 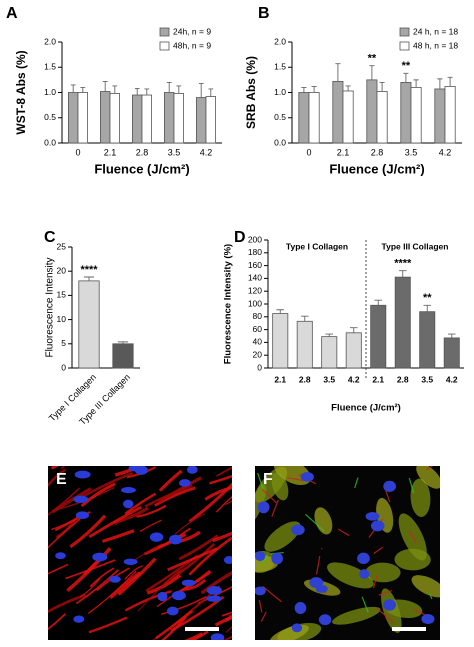 What do you see at coordinates (280, 142) in the screenshot?
I see `y-tick-label: 0.0` at bounding box center [280, 142].